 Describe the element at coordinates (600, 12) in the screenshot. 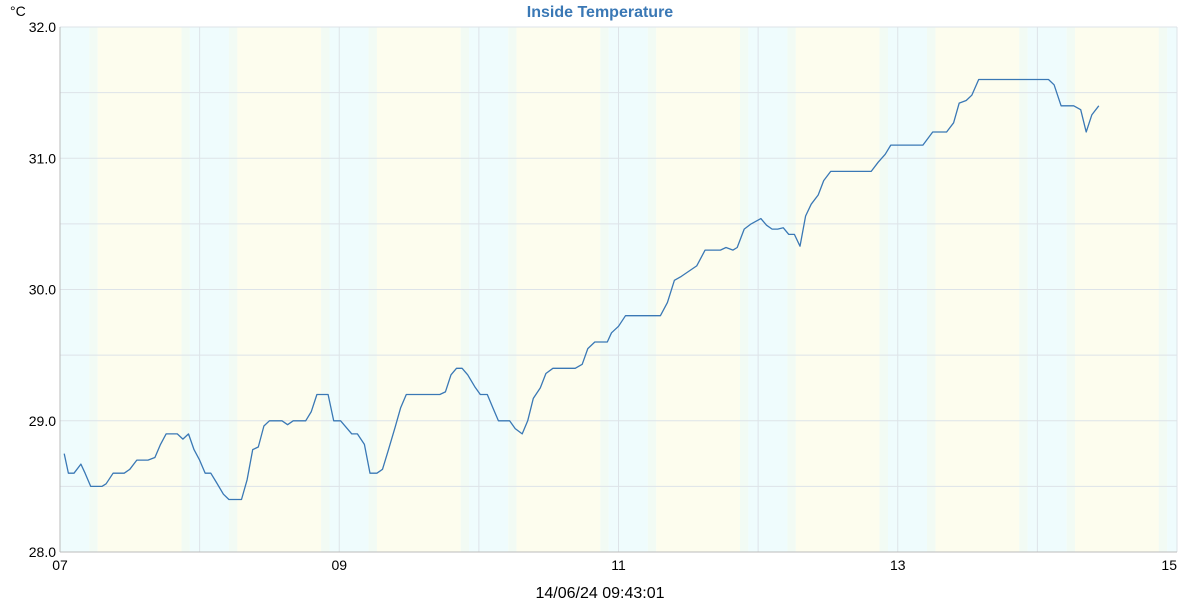

I see `chart-title: Inside Temperature` at that location.